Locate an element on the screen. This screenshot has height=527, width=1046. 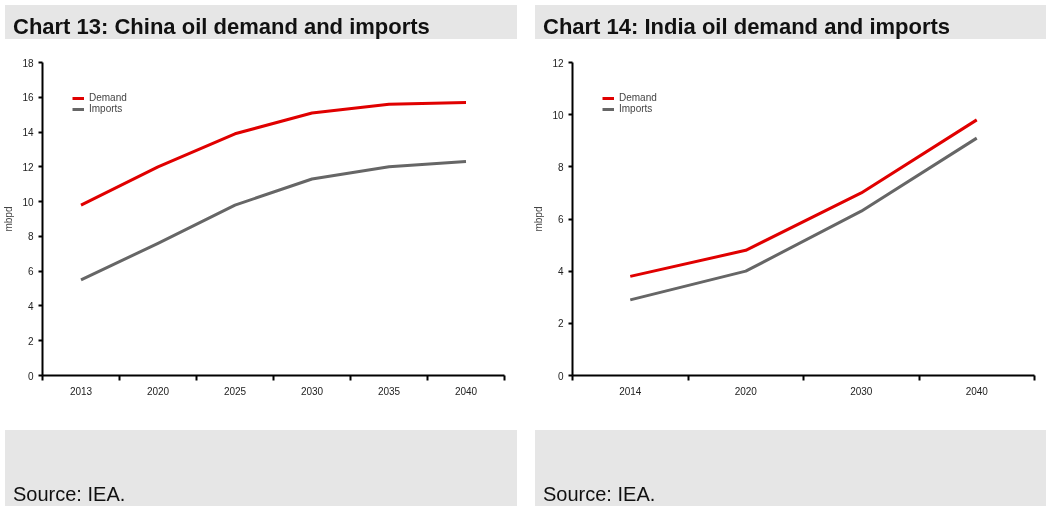
chart-title: Chart 14: India oil demand and imports is located at coordinates (747, 27).